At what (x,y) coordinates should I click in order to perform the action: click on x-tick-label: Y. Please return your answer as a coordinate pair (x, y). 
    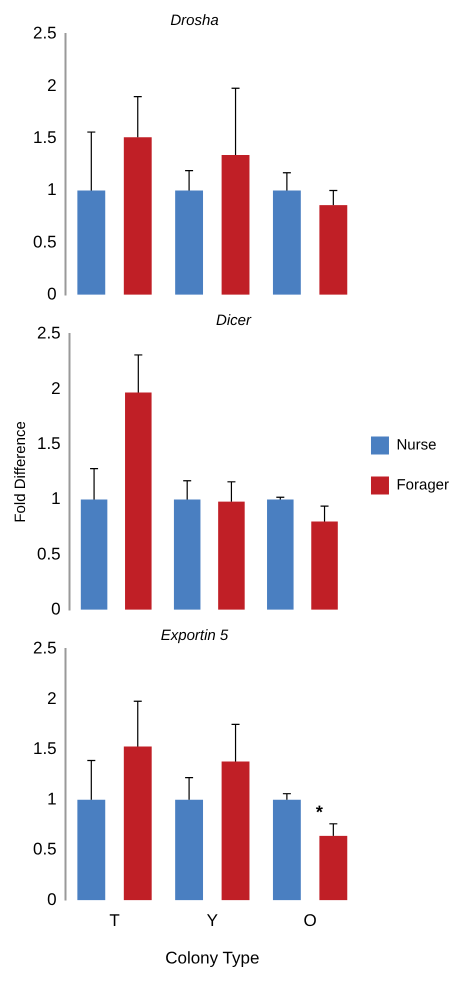
    Looking at the image, I should click on (212, 920).